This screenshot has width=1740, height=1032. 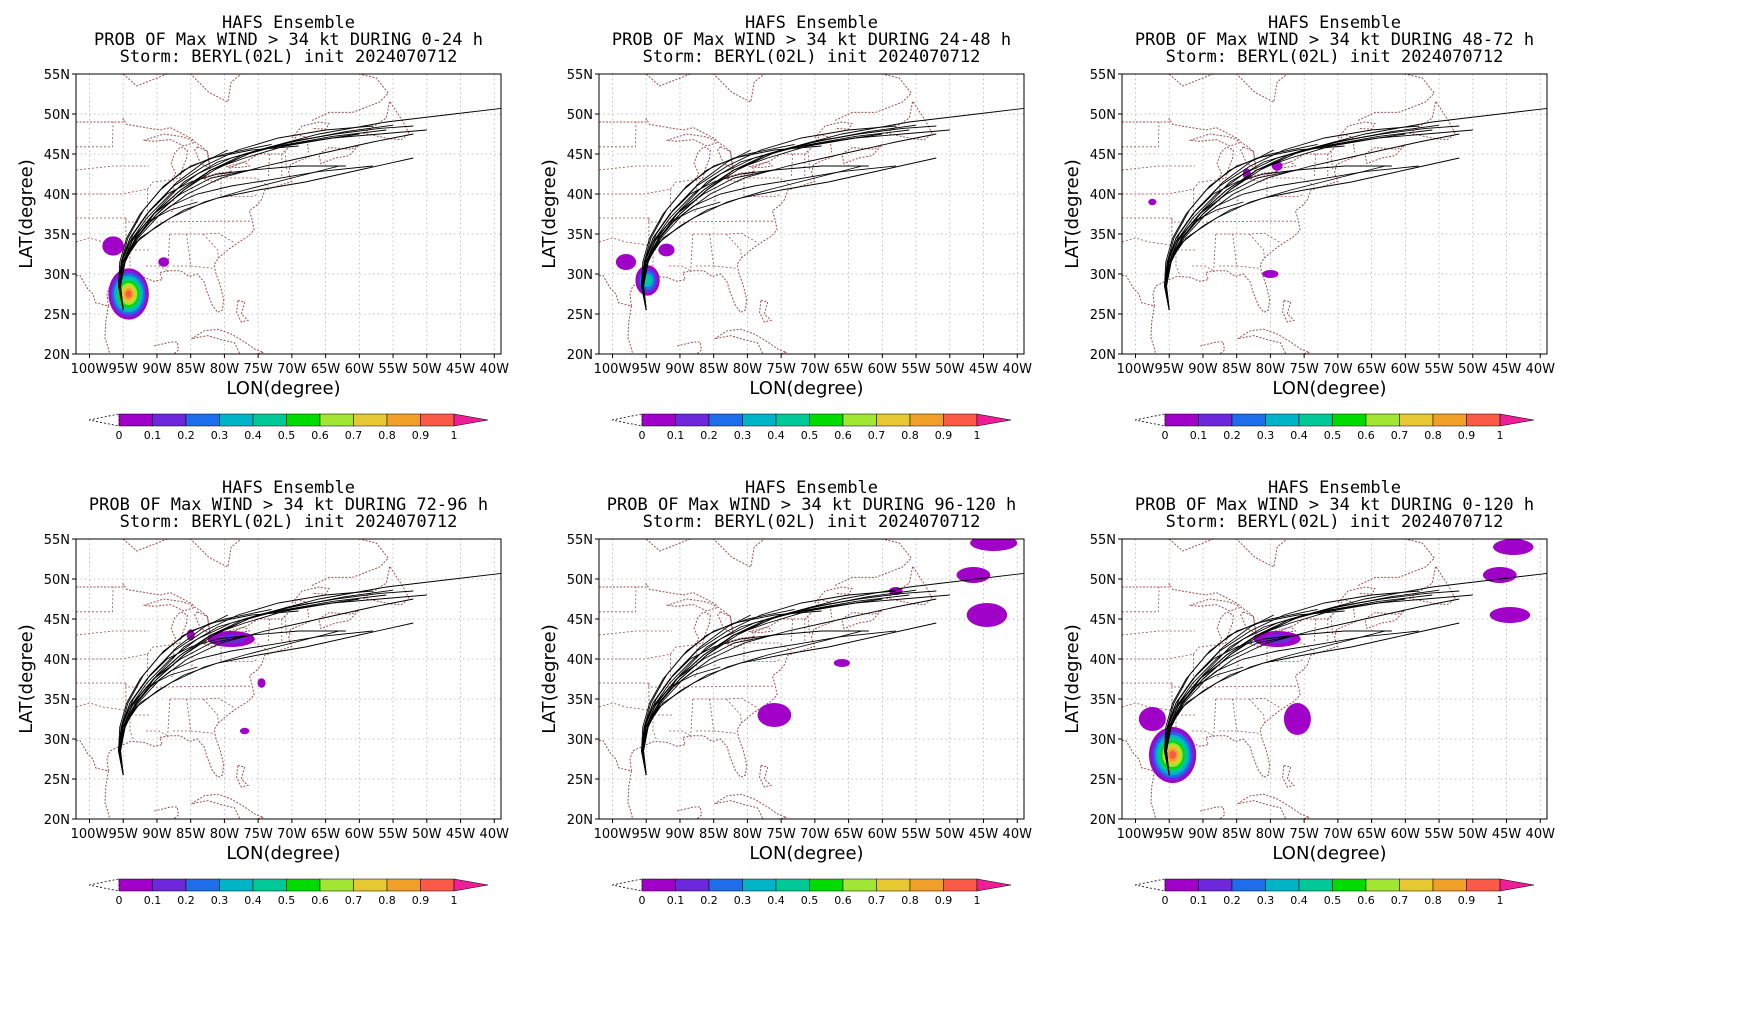 I want to click on colorbar-label: 0.9, so click(x=1467, y=900).